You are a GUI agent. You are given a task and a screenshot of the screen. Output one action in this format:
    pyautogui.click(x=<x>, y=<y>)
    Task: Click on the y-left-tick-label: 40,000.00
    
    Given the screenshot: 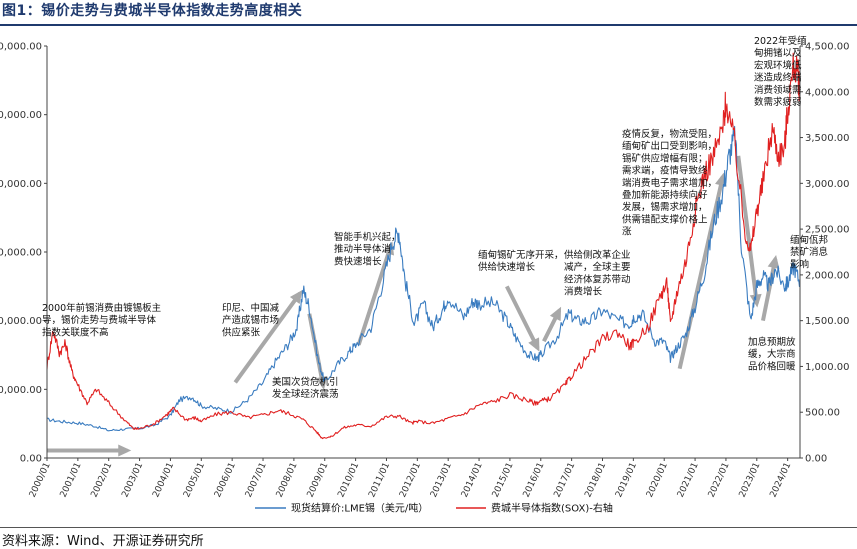 What is the action you would take?
    pyautogui.click(x=21, y=184)
    